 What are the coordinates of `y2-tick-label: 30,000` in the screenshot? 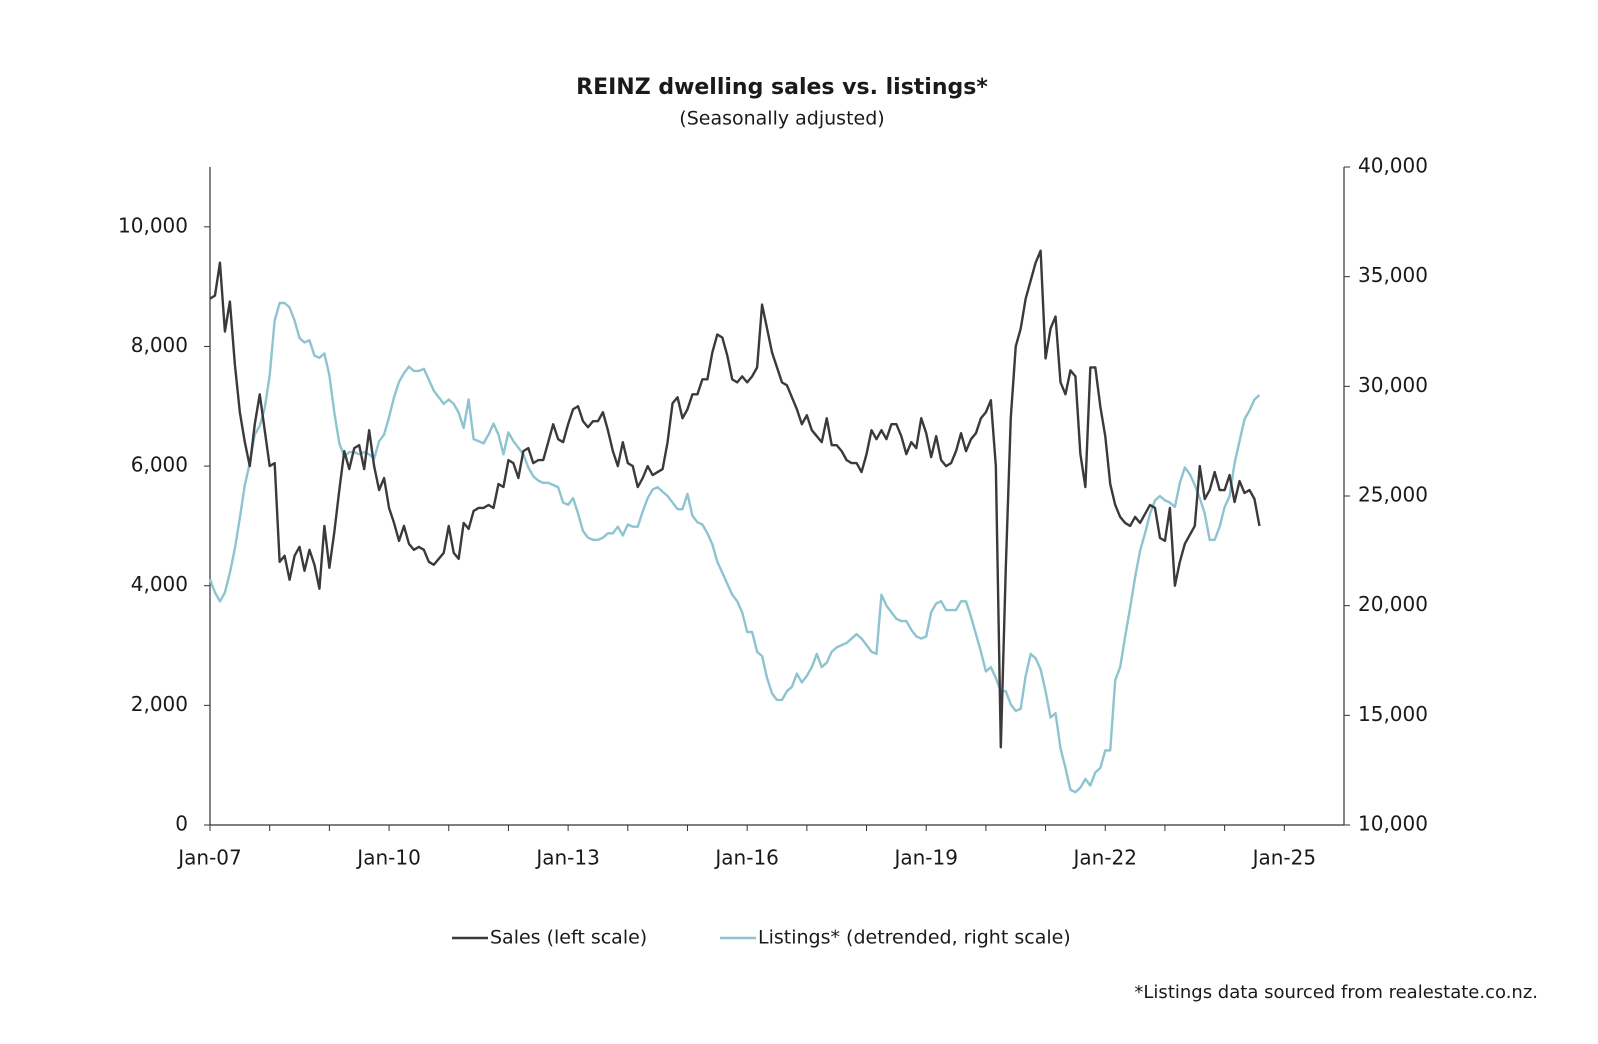 It's located at (1393, 385).